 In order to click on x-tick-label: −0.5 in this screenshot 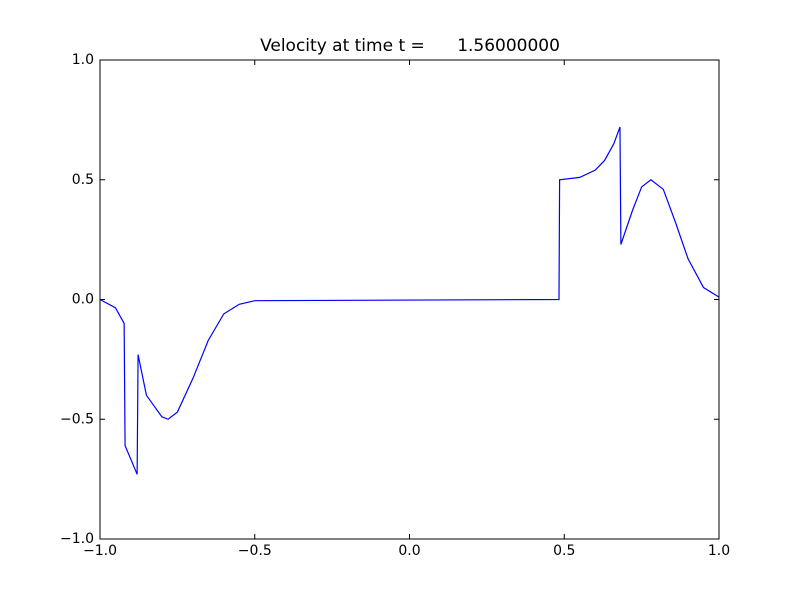, I will do `click(255, 551)`.